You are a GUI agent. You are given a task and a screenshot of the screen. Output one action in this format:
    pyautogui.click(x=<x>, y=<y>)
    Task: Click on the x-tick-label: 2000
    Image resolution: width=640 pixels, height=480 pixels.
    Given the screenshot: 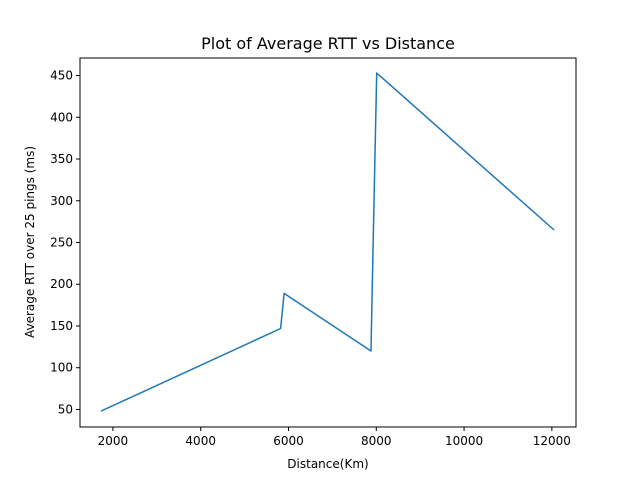 What is the action you would take?
    pyautogui.click(x=113, y=441)
    